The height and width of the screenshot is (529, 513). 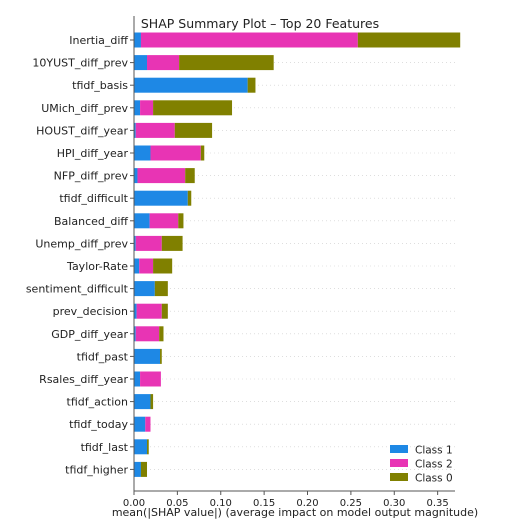 I want to click on x-tick-label: 0.25, so click(x=351, y=503).